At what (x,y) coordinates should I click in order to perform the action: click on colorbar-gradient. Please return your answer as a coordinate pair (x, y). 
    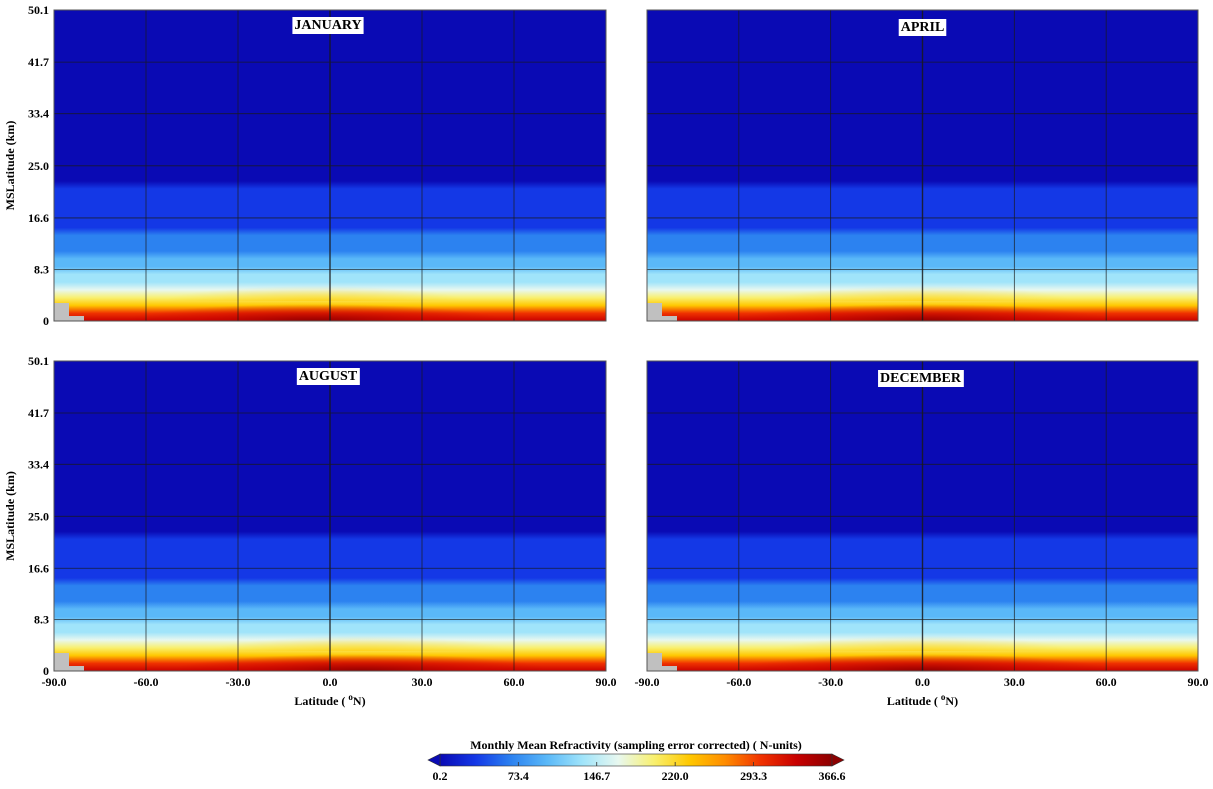
    Looking at the image, I should click on (636, 760).